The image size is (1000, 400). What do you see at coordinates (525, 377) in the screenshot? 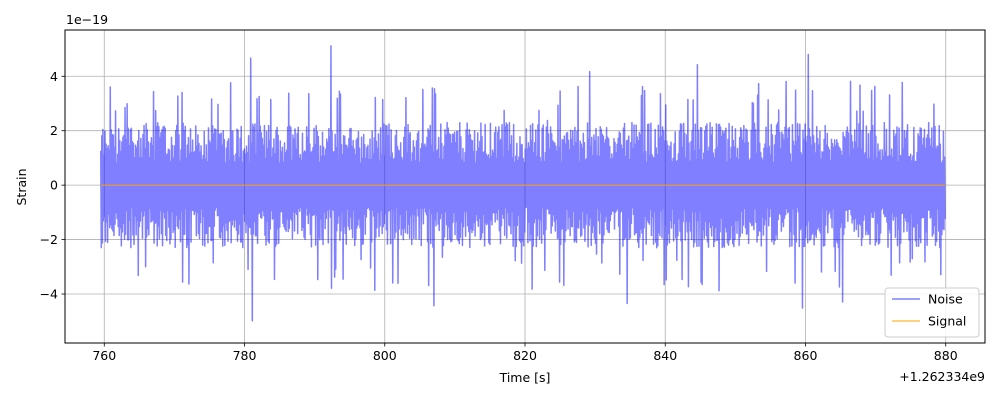
I see `x-axis-label: Time [s]` at bounding box center [525, 377].